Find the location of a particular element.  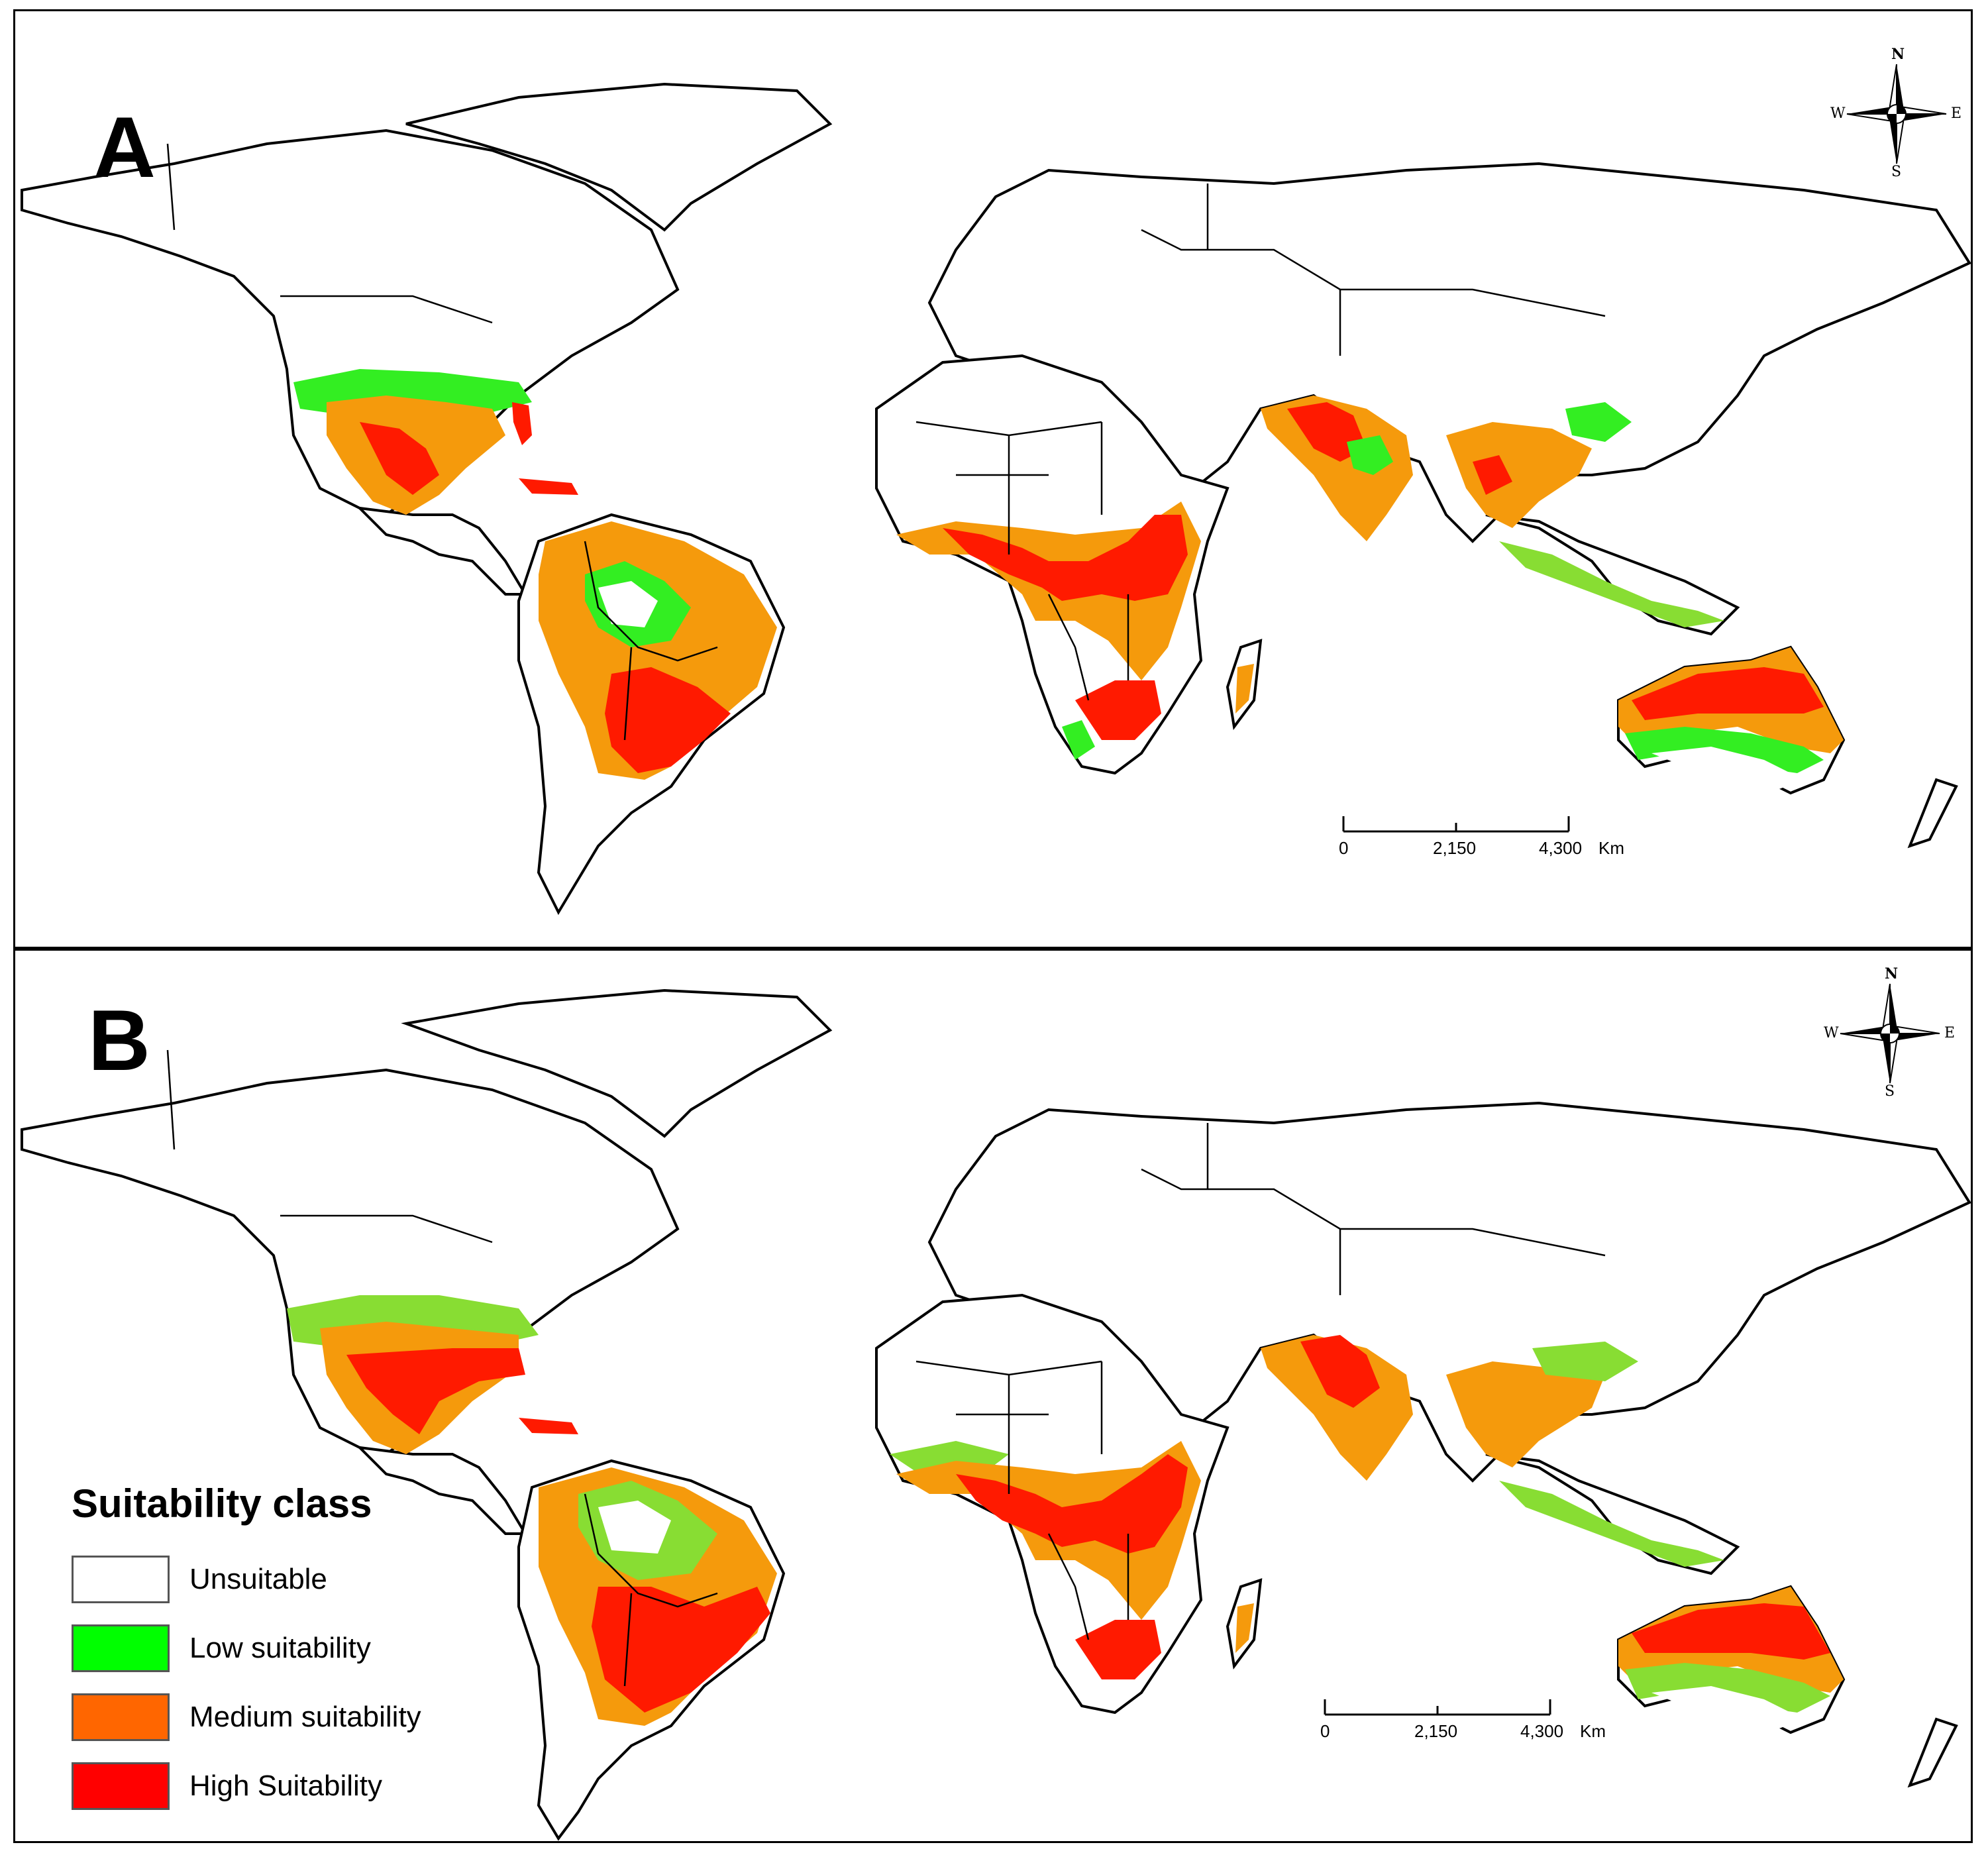

legend-label: Unsuitable is located at coordinates (258, 1579).